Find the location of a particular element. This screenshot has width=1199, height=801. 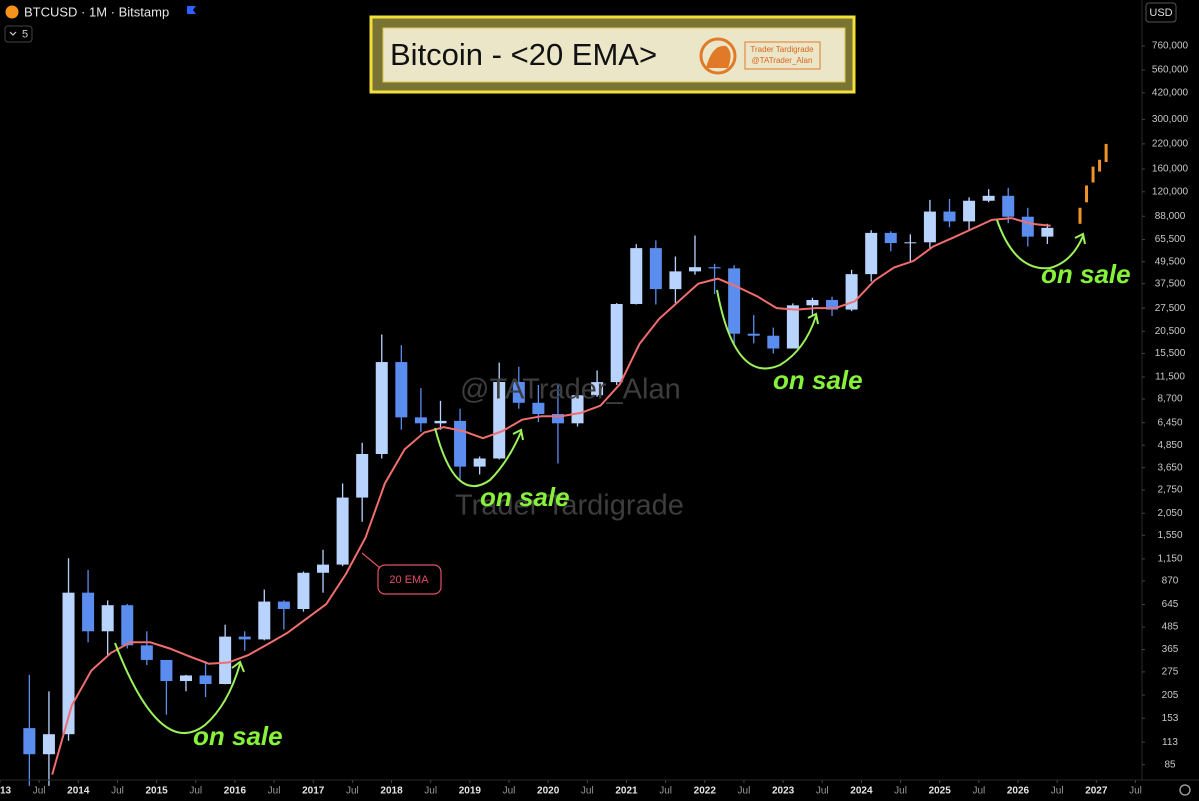

x-tick-label: 2020 is located at coordinates (548, 791).